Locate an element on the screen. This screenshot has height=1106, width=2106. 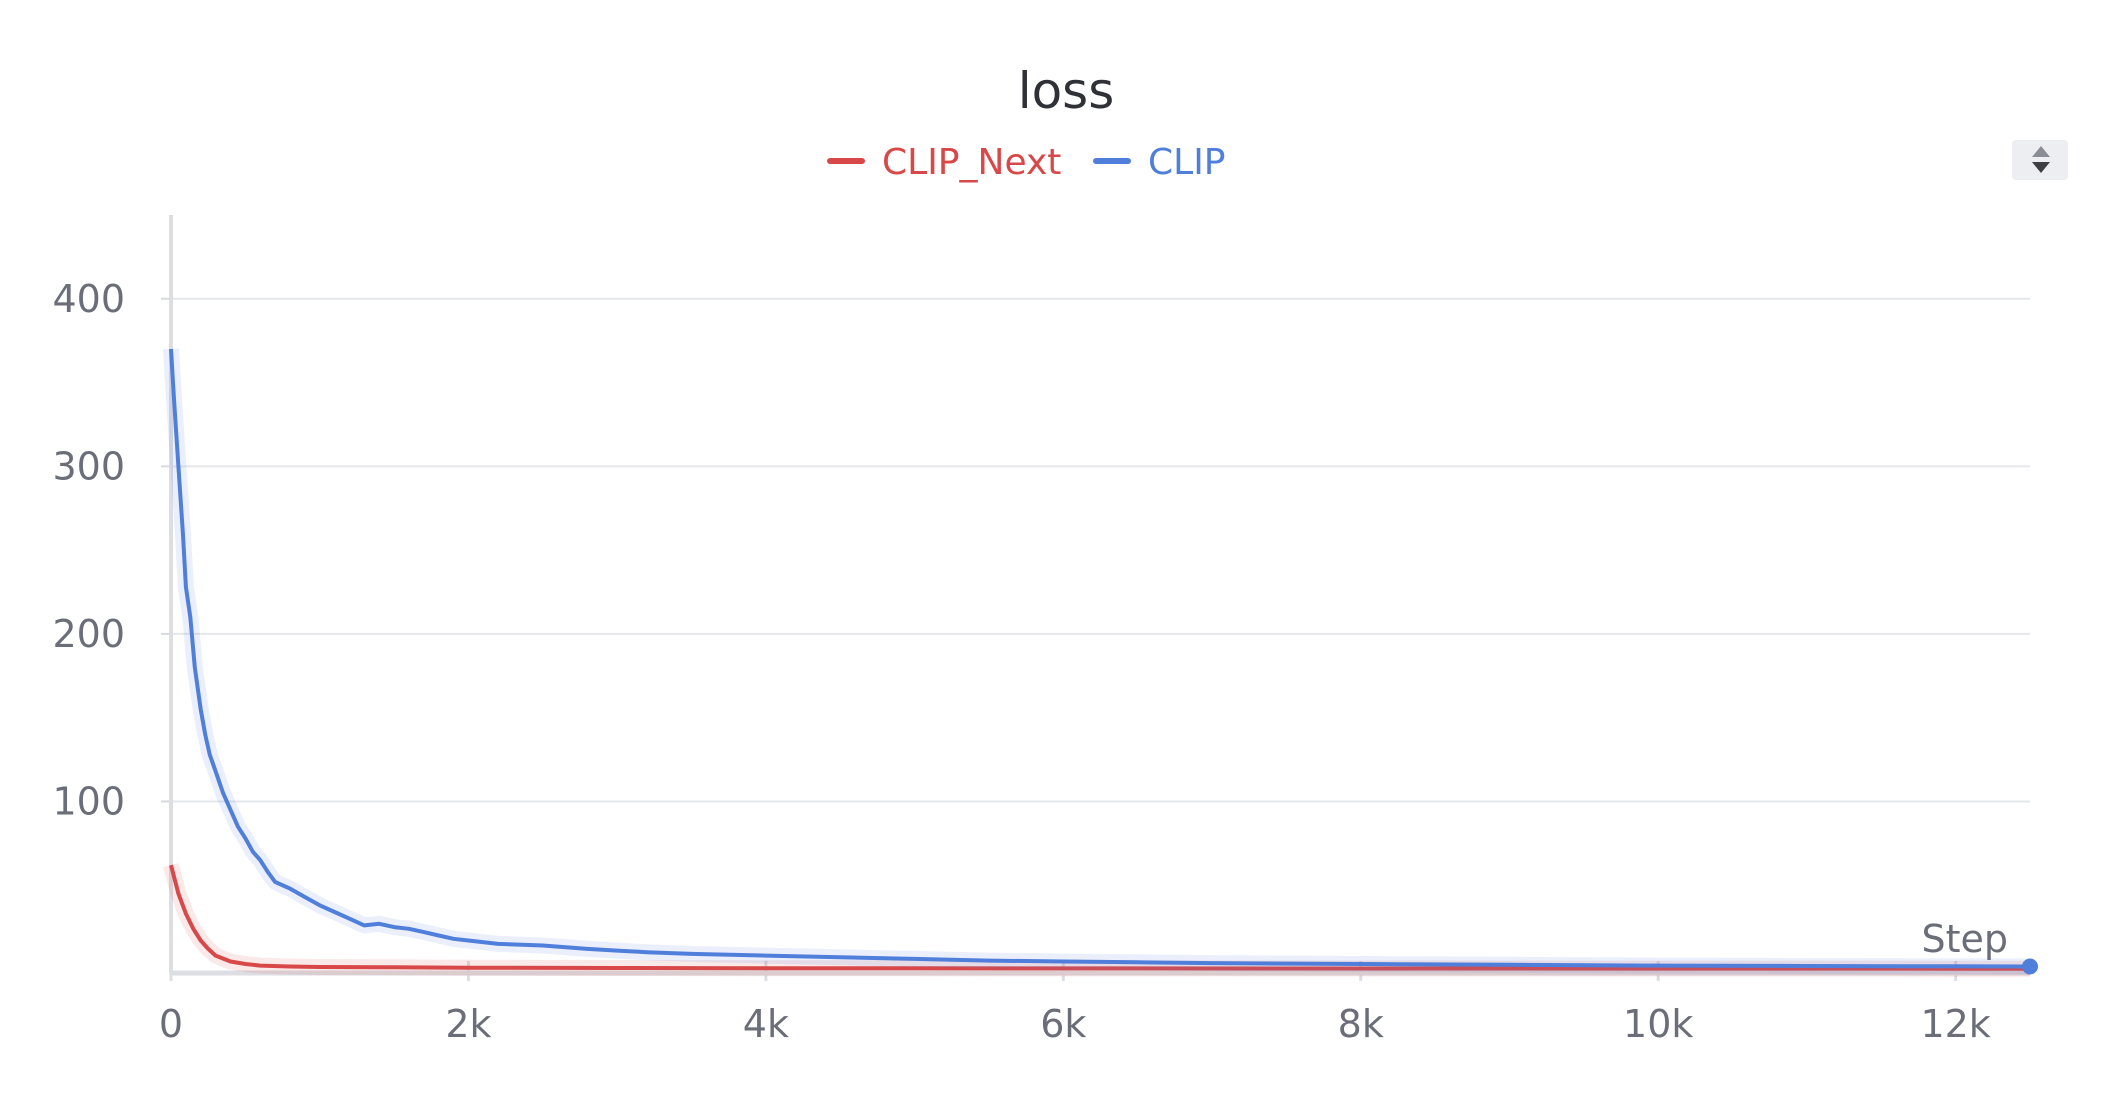
legend: CLIP_Next CLIP is located at coordinates (1028, 162).